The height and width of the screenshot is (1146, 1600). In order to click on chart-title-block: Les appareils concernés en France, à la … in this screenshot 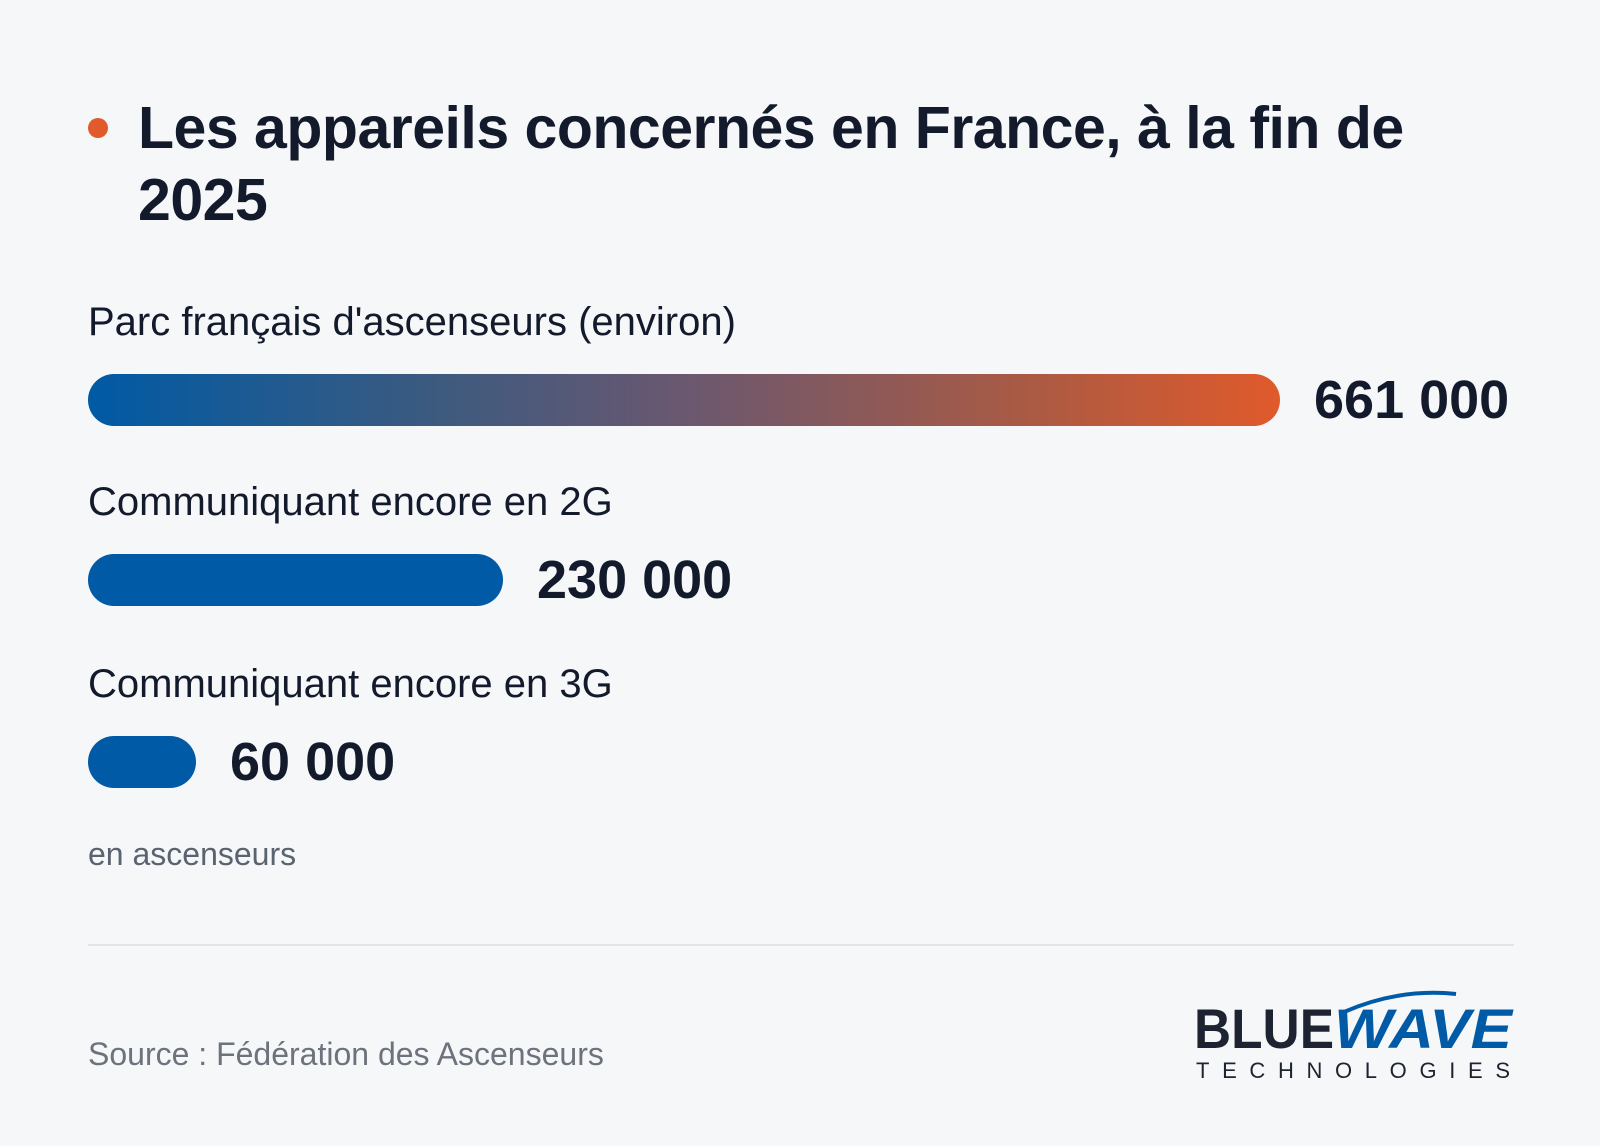, I will do `click(798, 164)`.